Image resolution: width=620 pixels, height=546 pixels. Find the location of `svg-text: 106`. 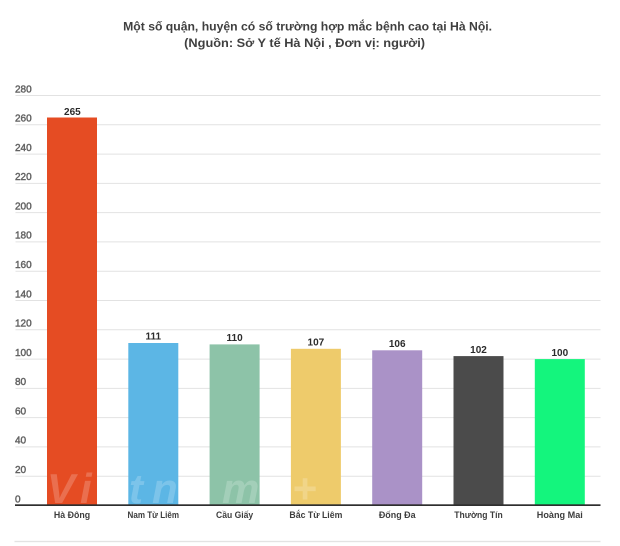

svg-text: 106 is located at coordinates (397, 344).